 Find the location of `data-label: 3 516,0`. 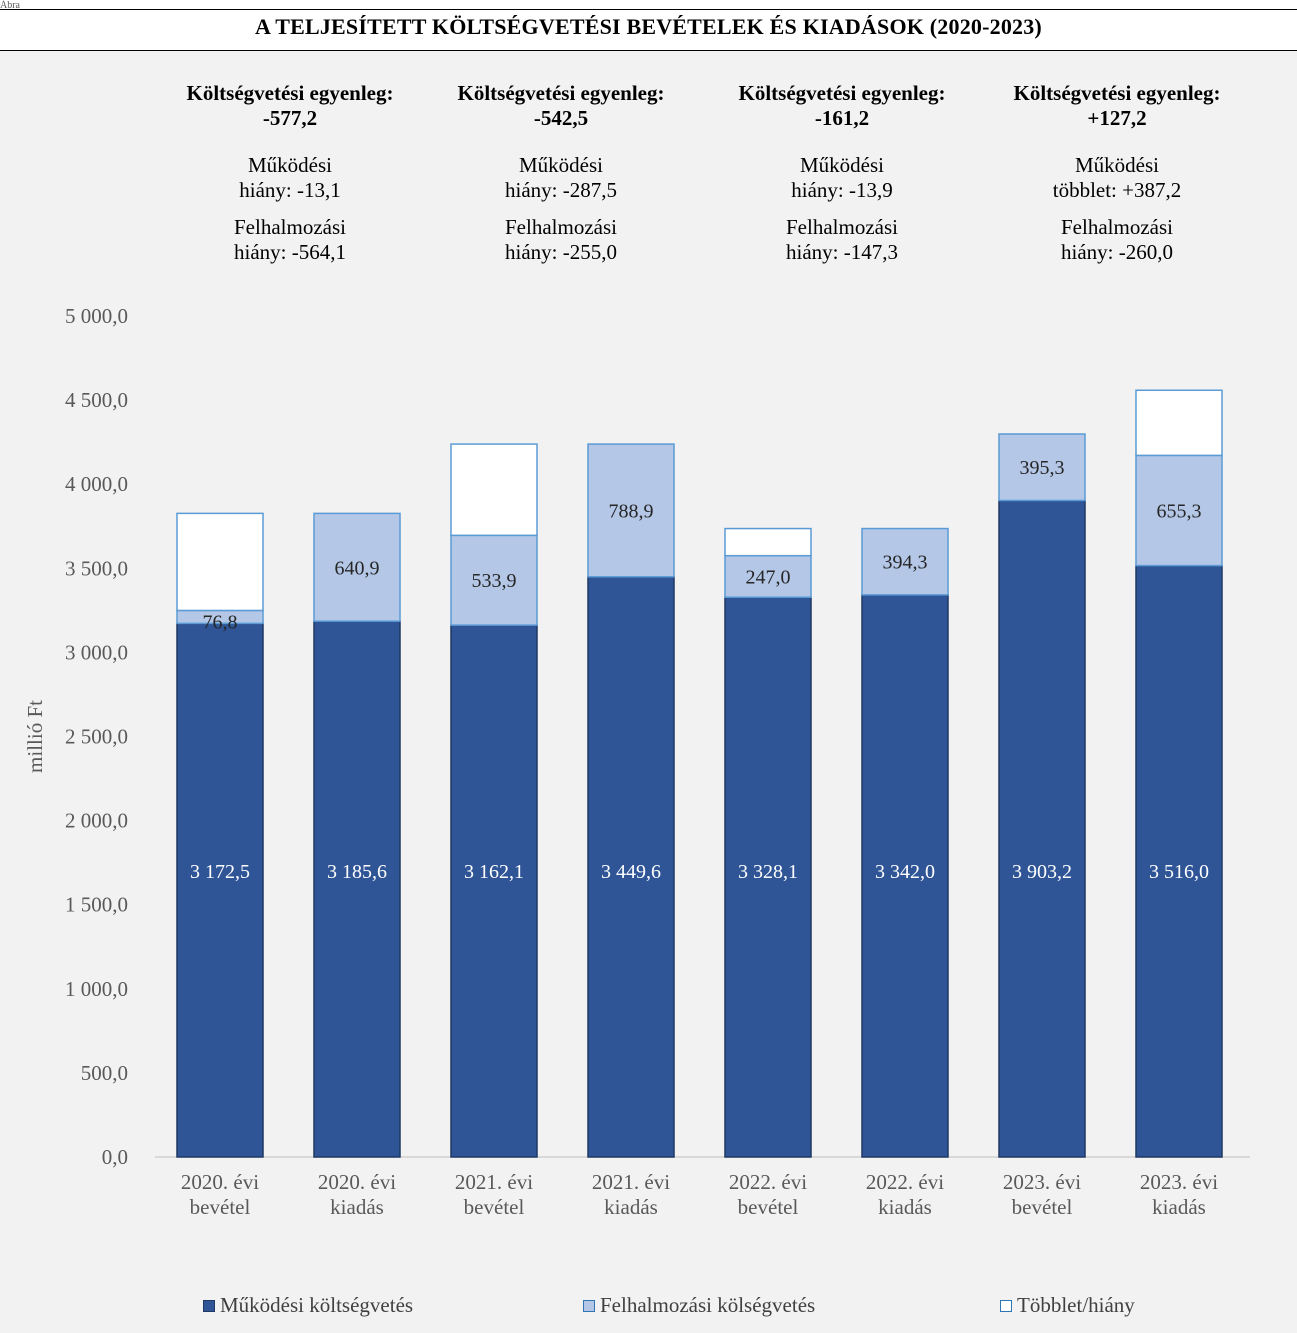

data-label: 3 516,0 is located at coordinates (1179, 872).